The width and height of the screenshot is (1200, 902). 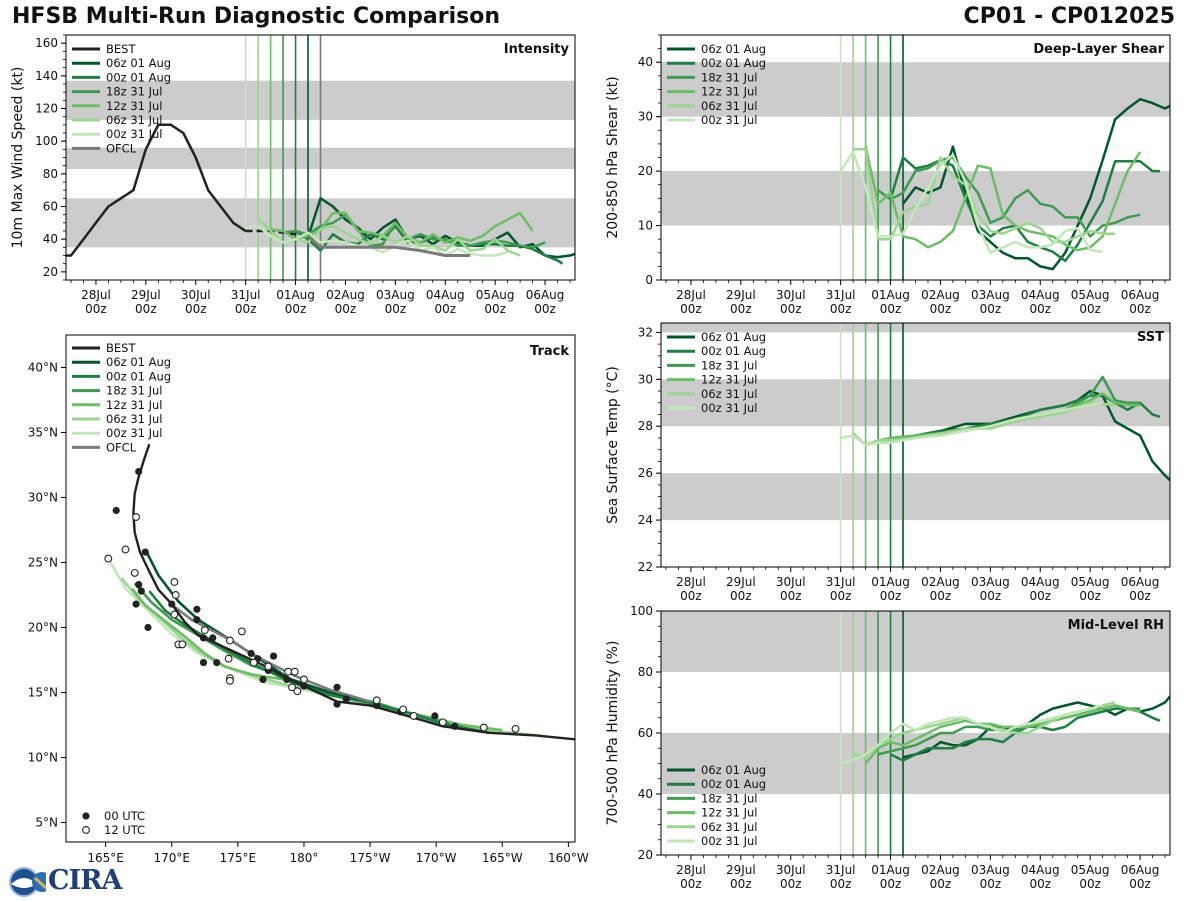 I want to click on shear-xtick-label: 30Jul, so click(x=791, y=295).